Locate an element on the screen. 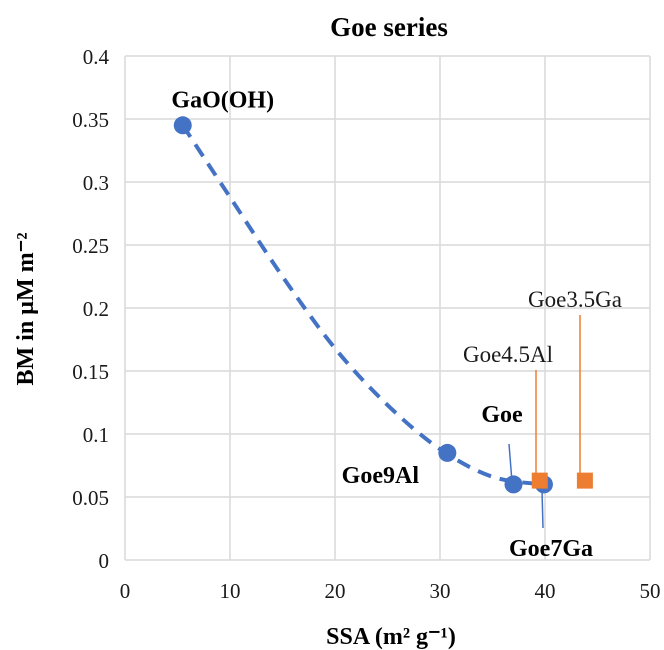  x-tick-label: 50 is located at coordinates (650, 591).